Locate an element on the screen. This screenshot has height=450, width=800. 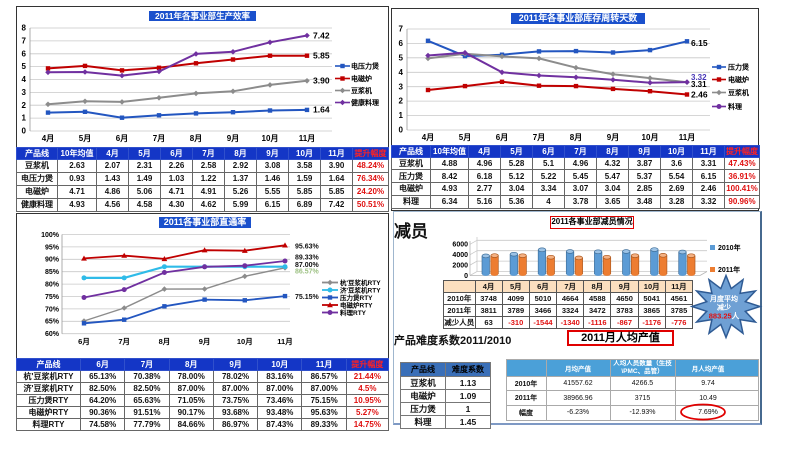
svg-text: 5.85 is located at coordinates (321, 56).